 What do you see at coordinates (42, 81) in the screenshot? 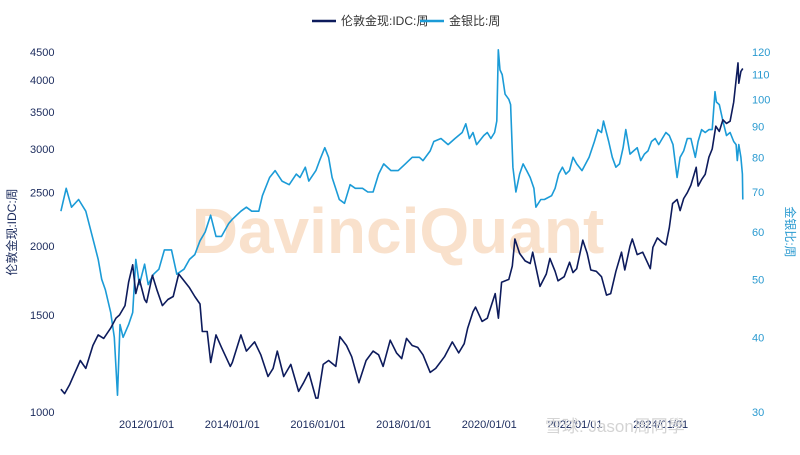
I see `left-tick-label: 4000` at bounding box center [42, 81].